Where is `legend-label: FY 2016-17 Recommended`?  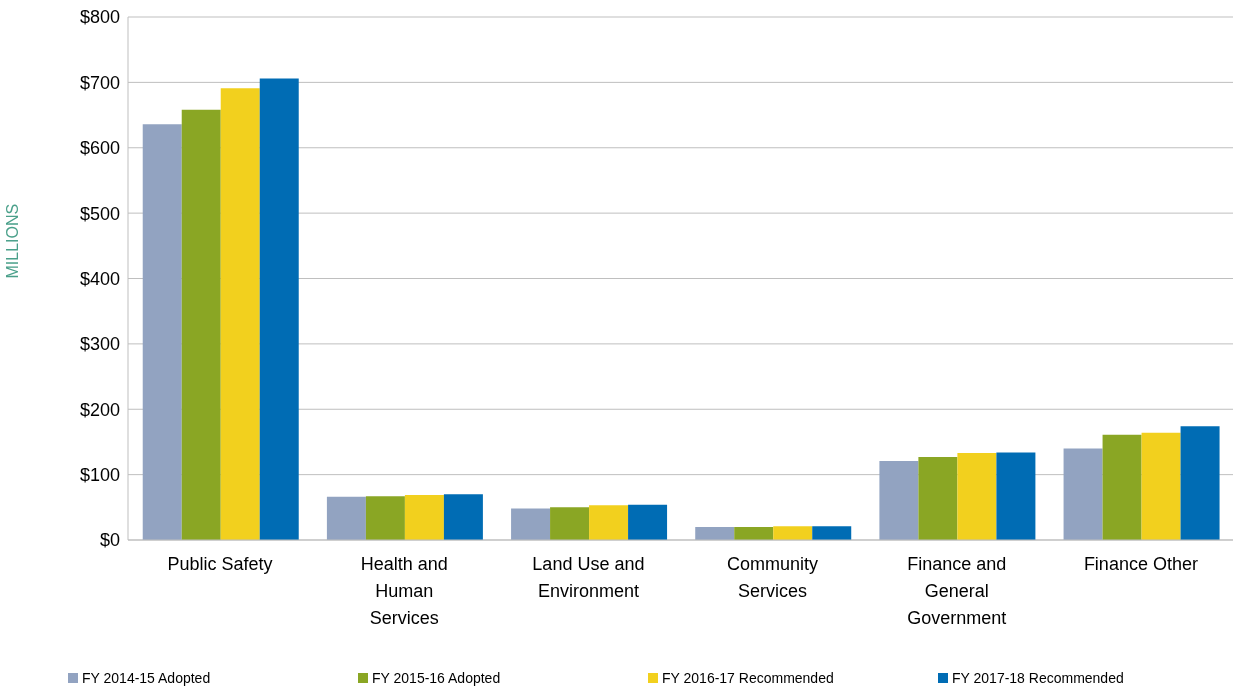
legend-label: FY 2016-17 Recommended is located at coordinates (748, 678).